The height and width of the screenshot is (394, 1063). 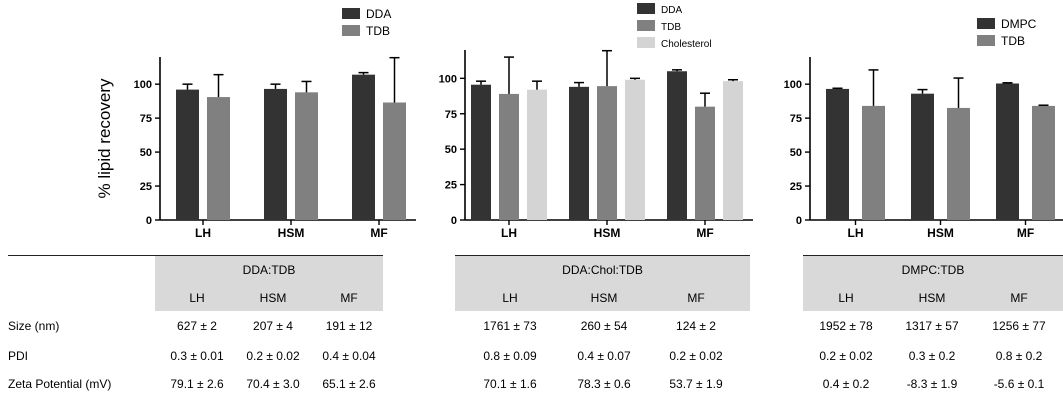 I want to click on table-cell: 0.3 ± 0.01, so click(x=197, y=356).